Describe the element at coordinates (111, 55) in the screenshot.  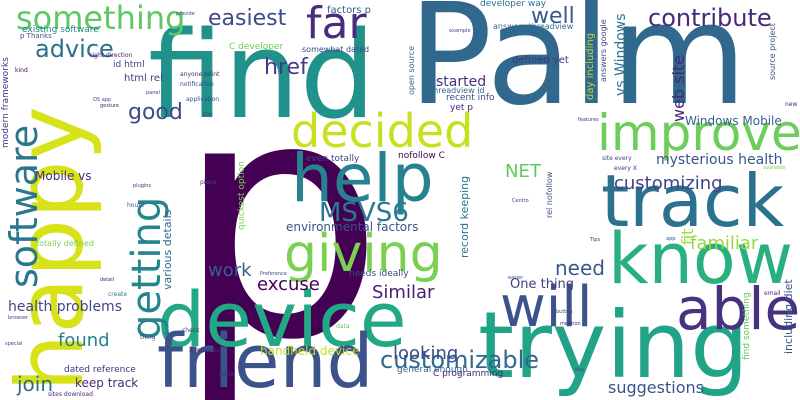
I see `word-right-direction: right direction` at that location.